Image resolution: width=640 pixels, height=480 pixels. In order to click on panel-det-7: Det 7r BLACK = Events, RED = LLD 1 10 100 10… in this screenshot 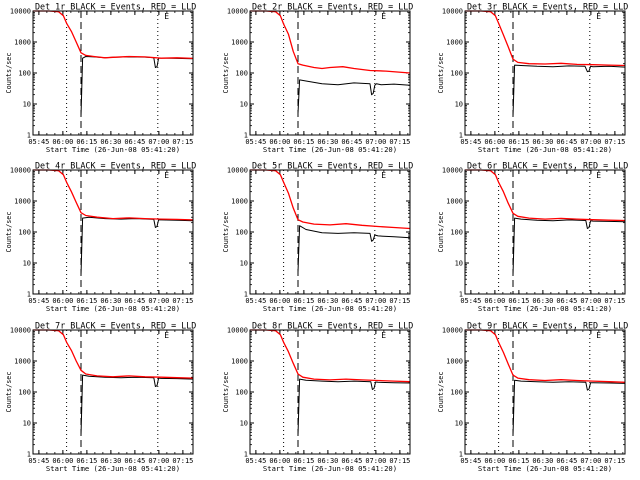, I will do `click(100, 397)`.